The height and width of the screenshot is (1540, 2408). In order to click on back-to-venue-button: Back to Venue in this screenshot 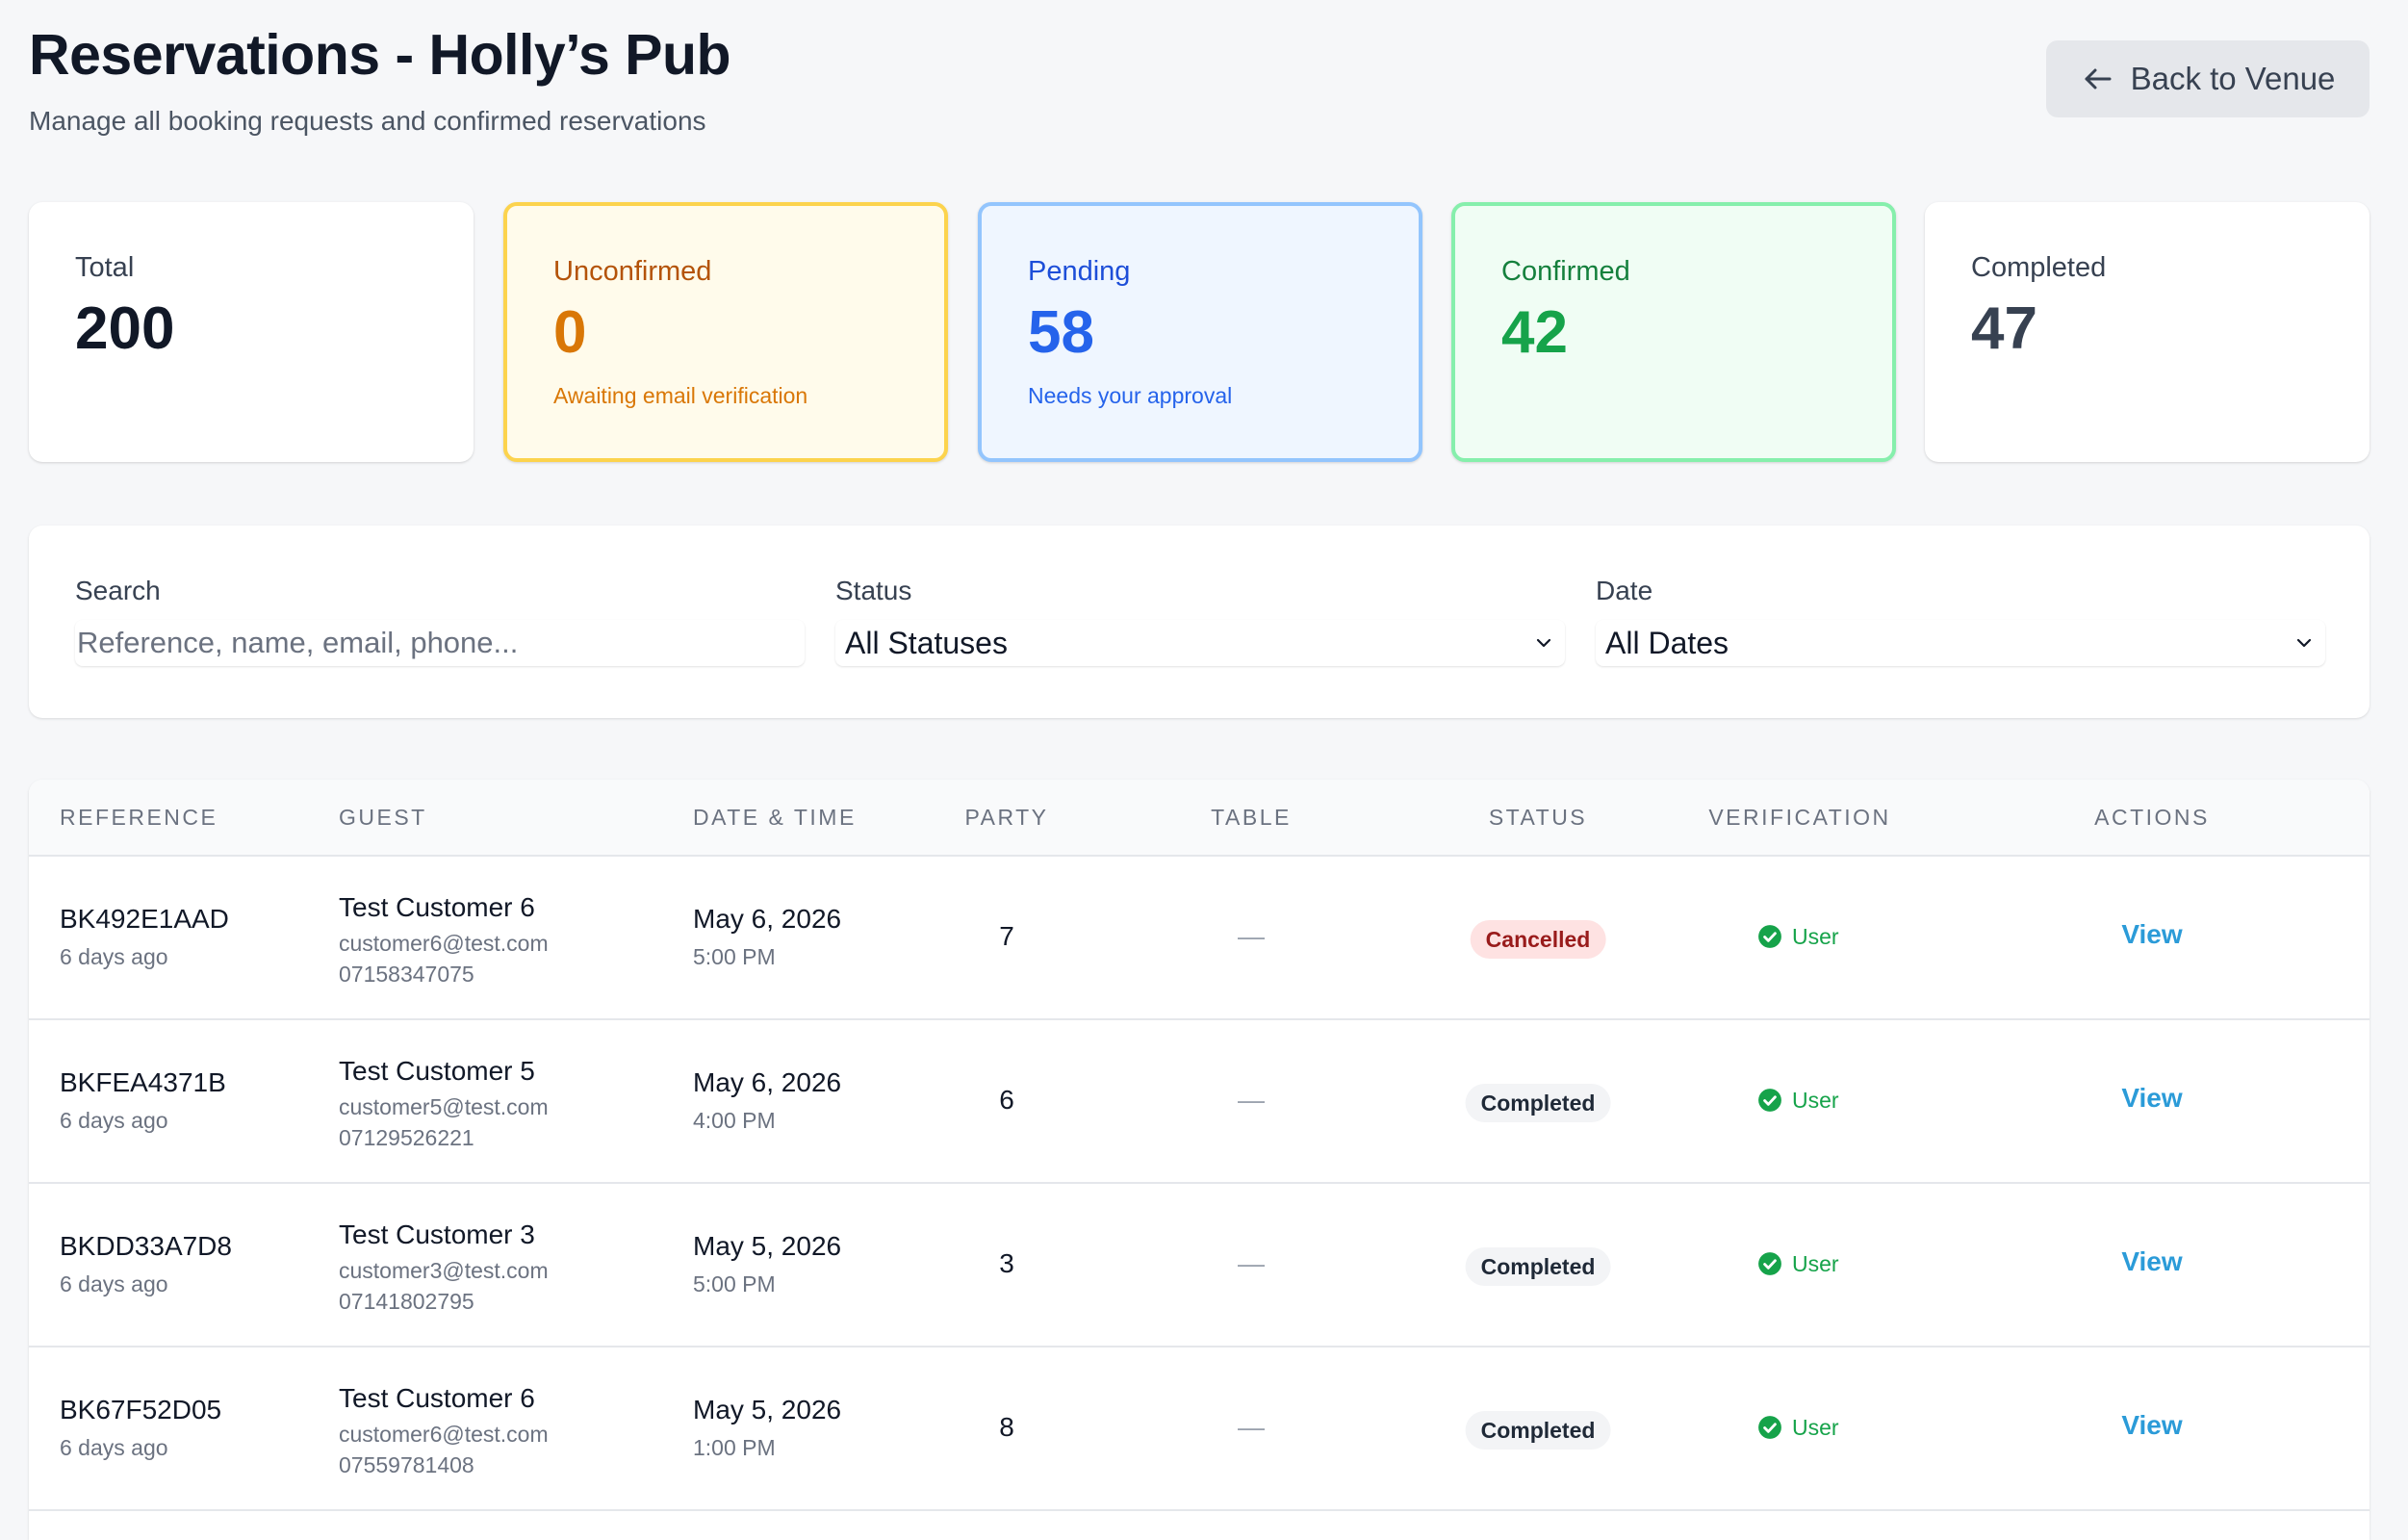, I will do `click(2208, 78)`.